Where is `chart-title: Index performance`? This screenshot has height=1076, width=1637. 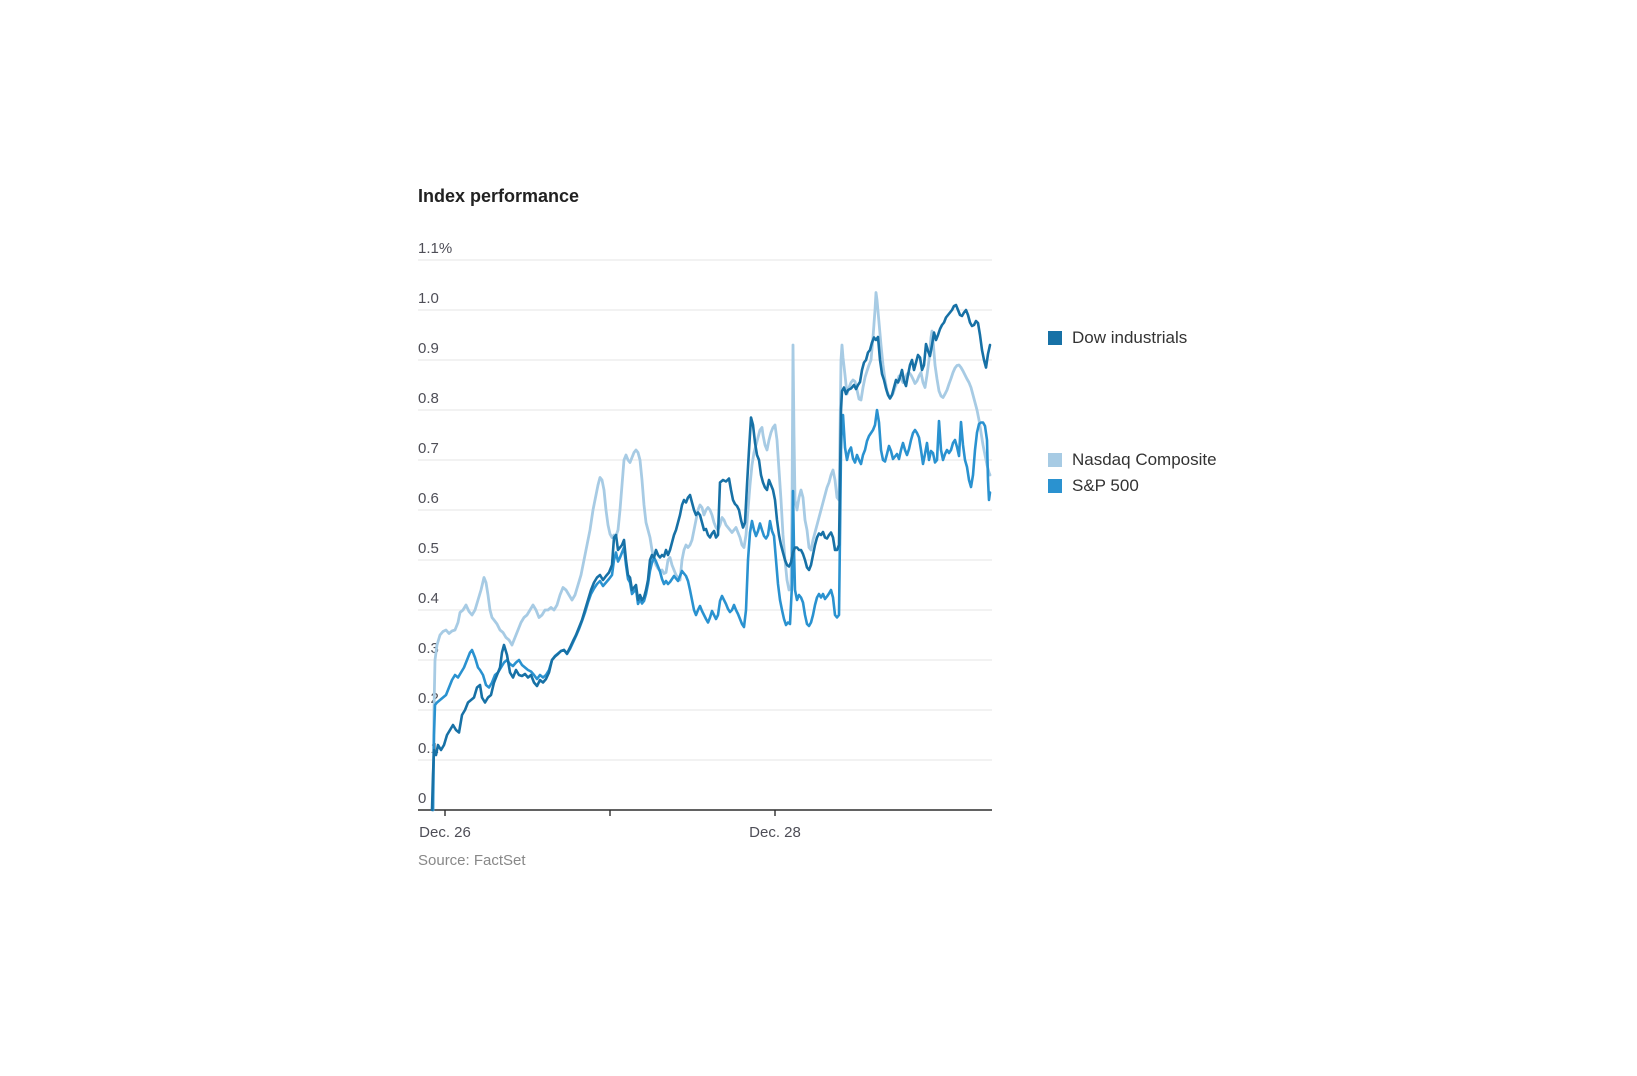 chart-title: Index performance is located at coordinates (499, 196).